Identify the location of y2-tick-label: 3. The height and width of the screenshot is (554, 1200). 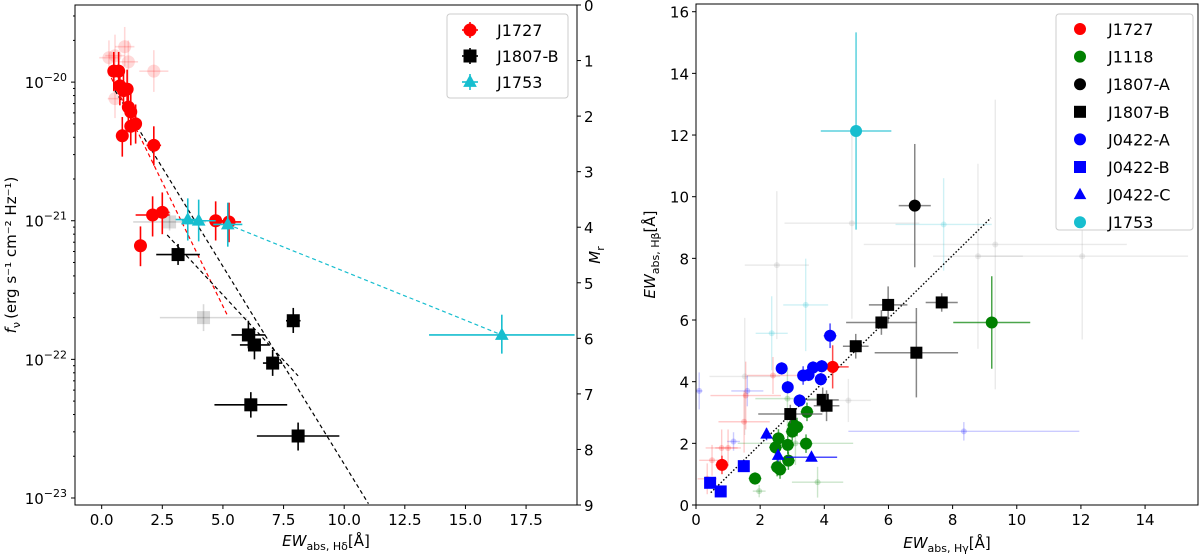
(589, 173).